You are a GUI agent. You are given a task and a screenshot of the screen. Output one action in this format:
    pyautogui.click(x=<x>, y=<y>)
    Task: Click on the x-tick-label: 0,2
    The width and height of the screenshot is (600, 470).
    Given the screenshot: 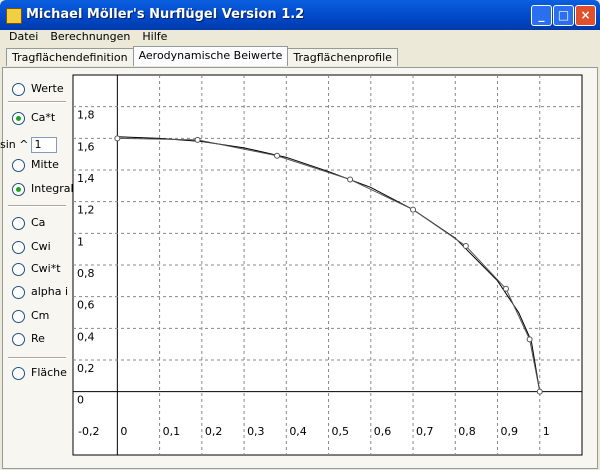 What is the action you would take?
    pyautogui.click(x=214, y=431)
    